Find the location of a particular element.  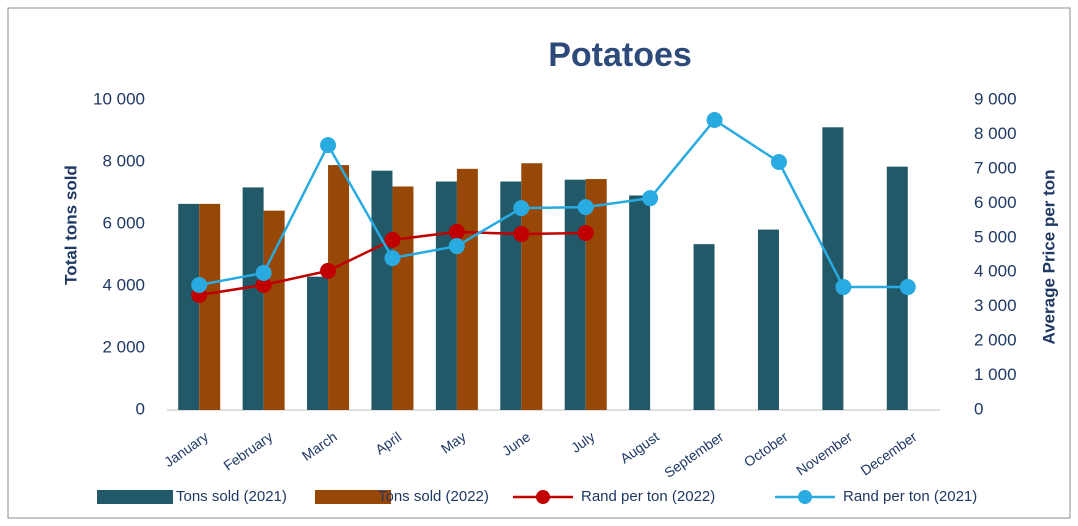

y2-tick-label: 7 000 is located at coordinates (995, 167).